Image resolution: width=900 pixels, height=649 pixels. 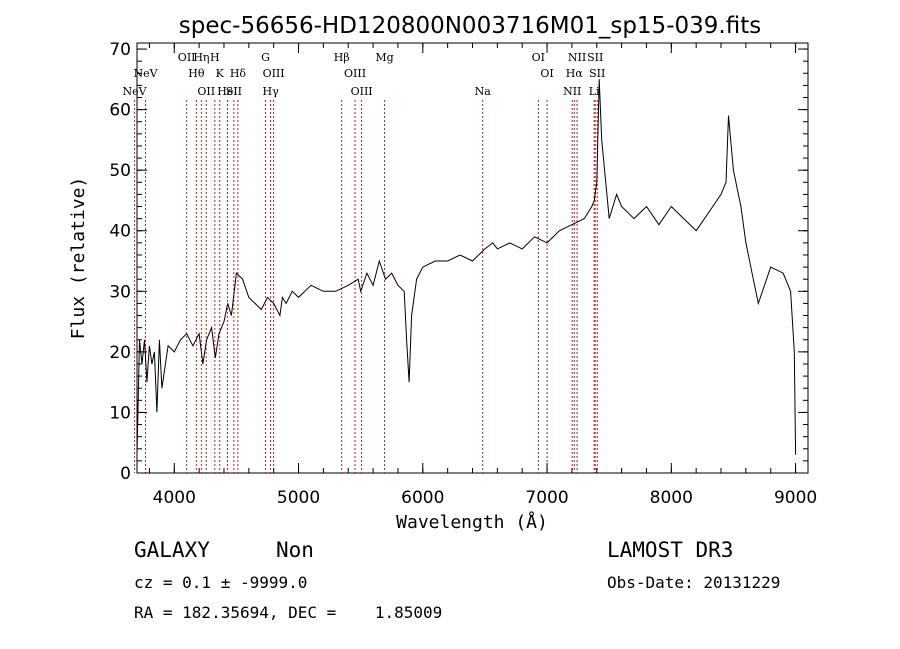 What do you see at coordinates (362, 91) in the screenshot?
I see `emission-line-label-16: OIII` at bounding box center [362, 91].